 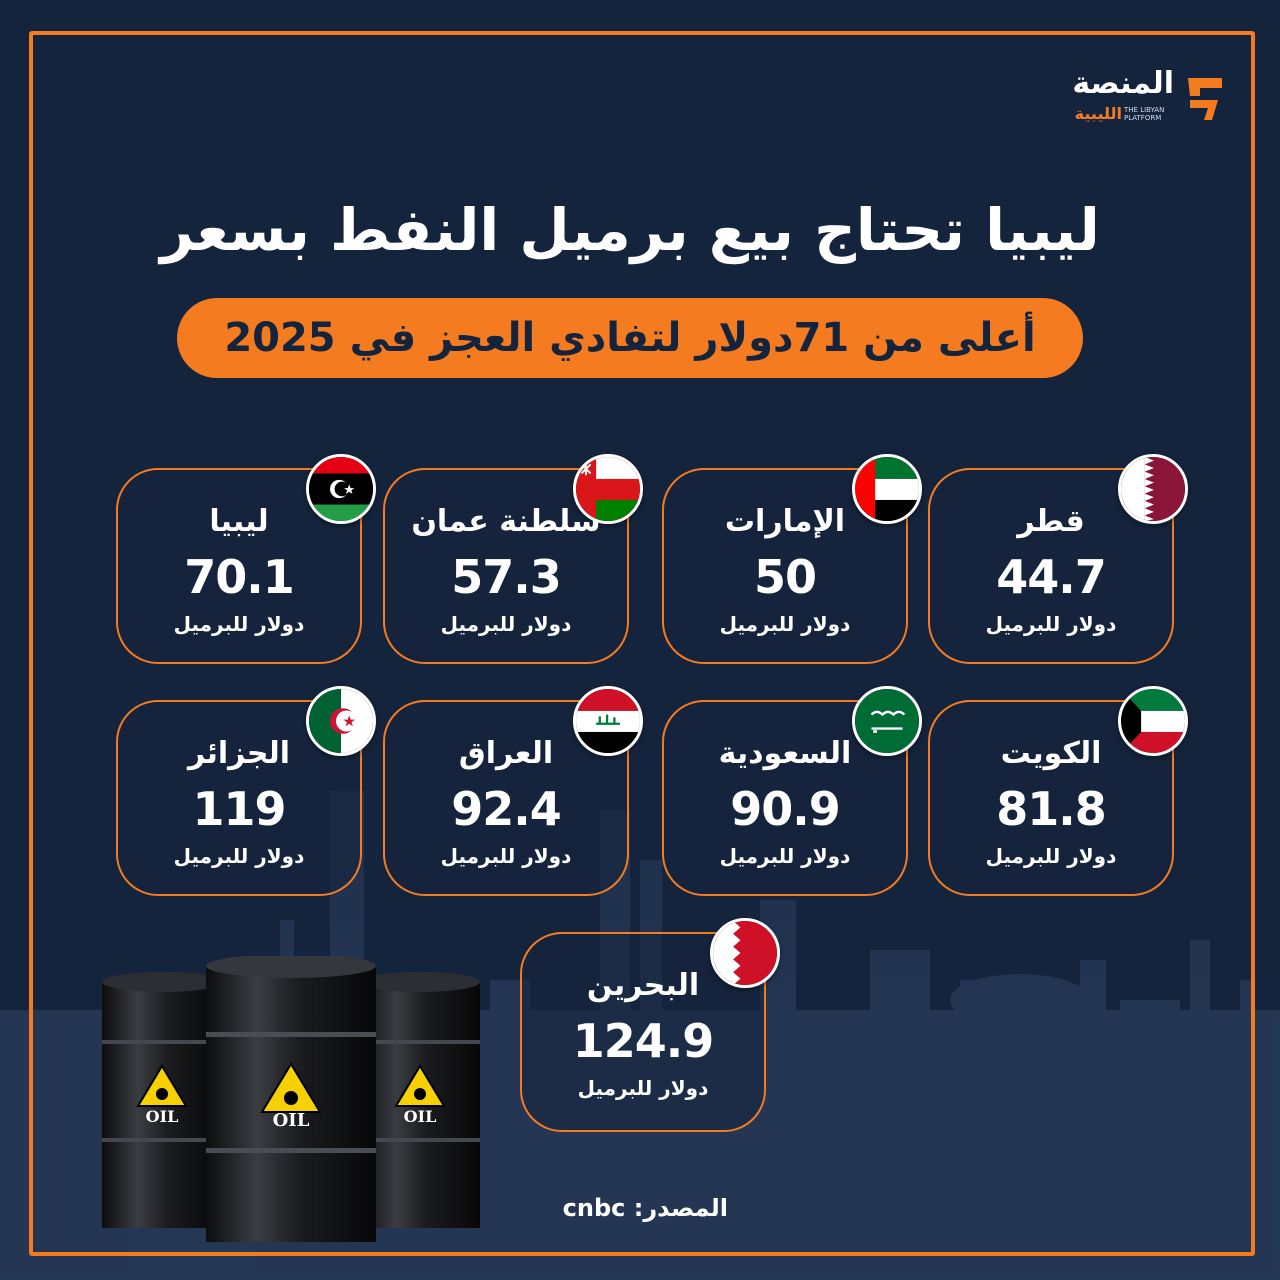 I want to click on country-card-bahrain: البحرين 124.9 دولار للبرميل, so click(x=650, y=1025).